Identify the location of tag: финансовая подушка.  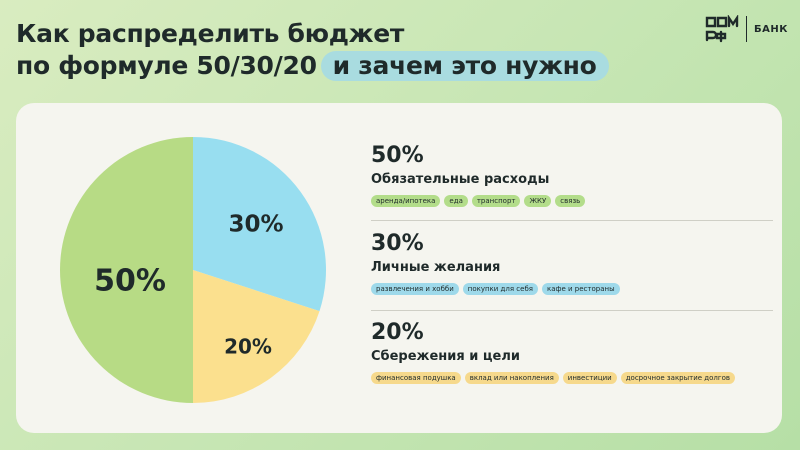
(416, 378).